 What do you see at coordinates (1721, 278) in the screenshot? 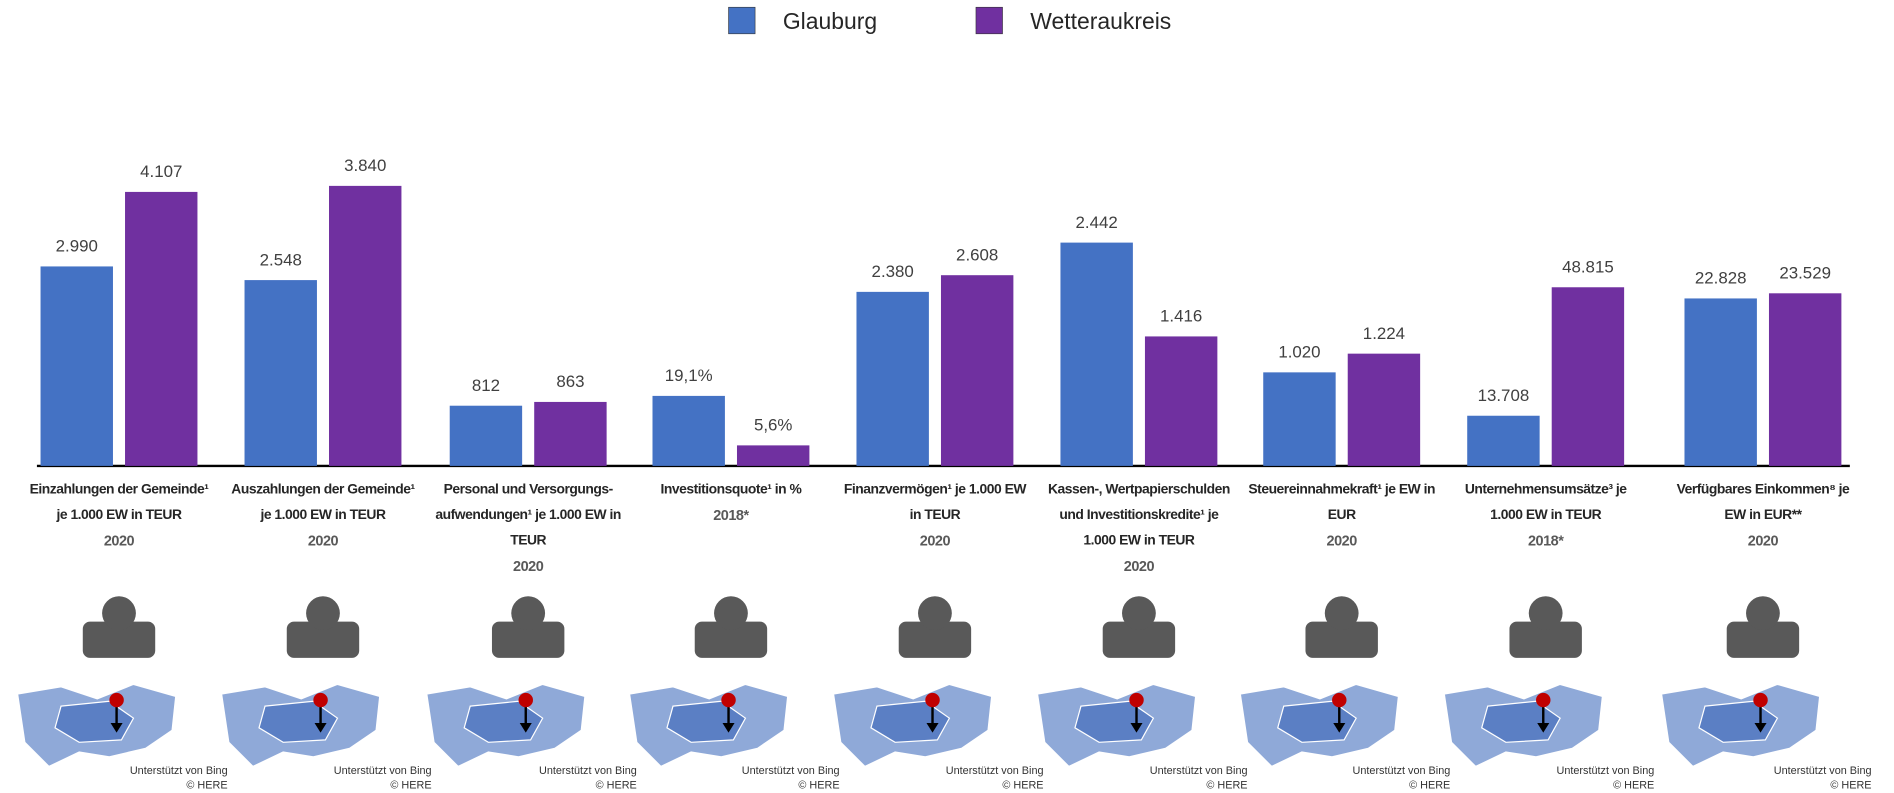
I see `data-label: 22.828` at bounding box center [1721, 278].